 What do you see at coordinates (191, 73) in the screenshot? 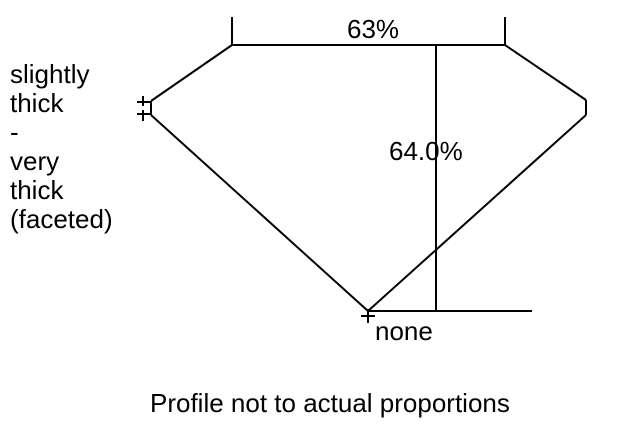
I see `crown-left` at bounding box center [191, 73].